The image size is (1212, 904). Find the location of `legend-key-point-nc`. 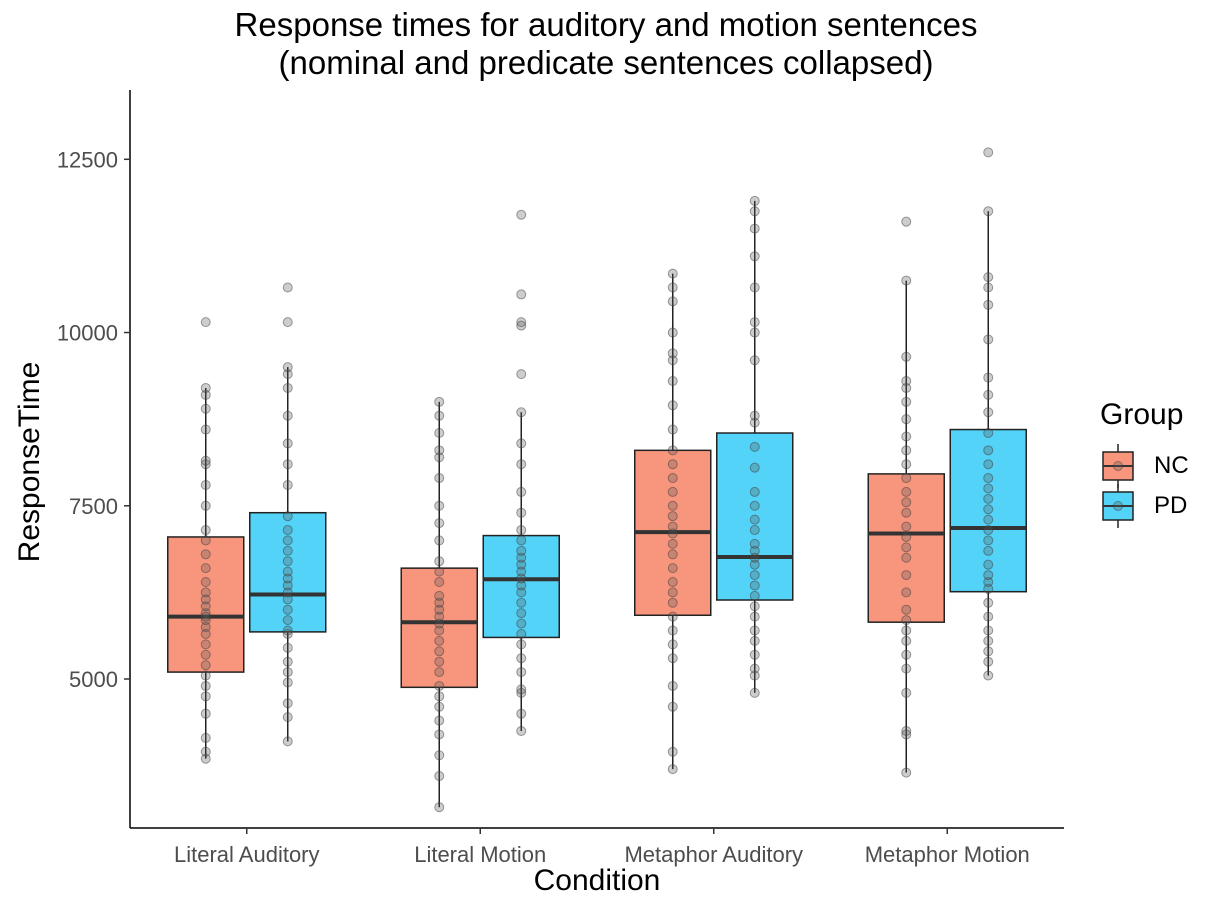

legend-key-point-nc is located at coordinates (1118, 466).